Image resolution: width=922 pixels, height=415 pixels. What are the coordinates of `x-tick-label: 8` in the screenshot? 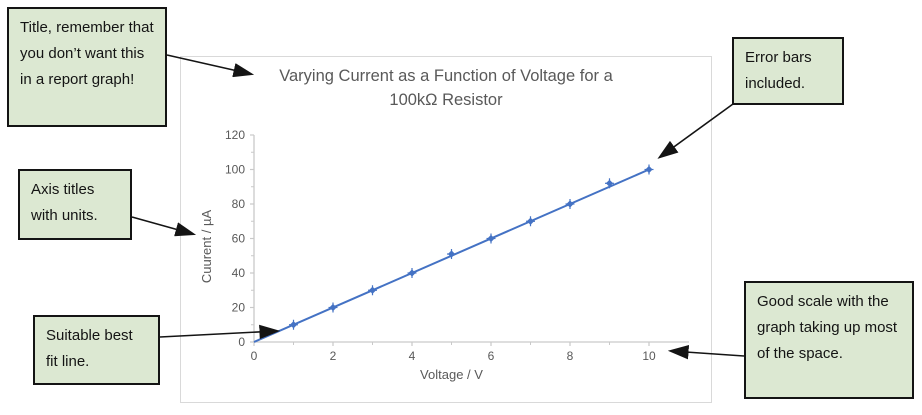 It's located at (570, 356).